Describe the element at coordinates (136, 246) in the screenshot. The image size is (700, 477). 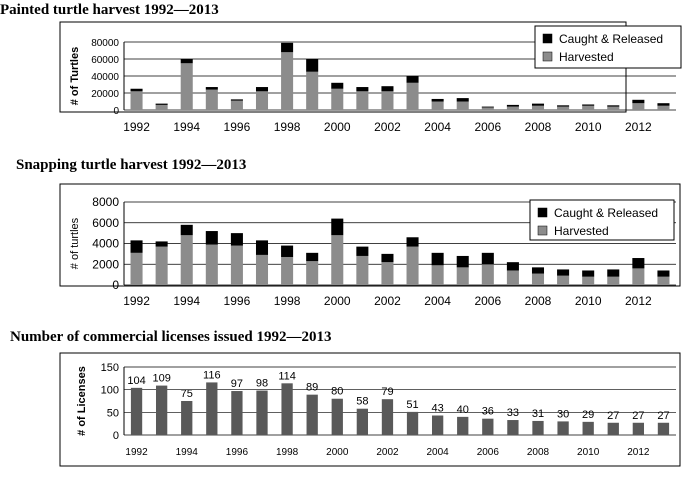
I see `bar-caught-released-1992` at that location.